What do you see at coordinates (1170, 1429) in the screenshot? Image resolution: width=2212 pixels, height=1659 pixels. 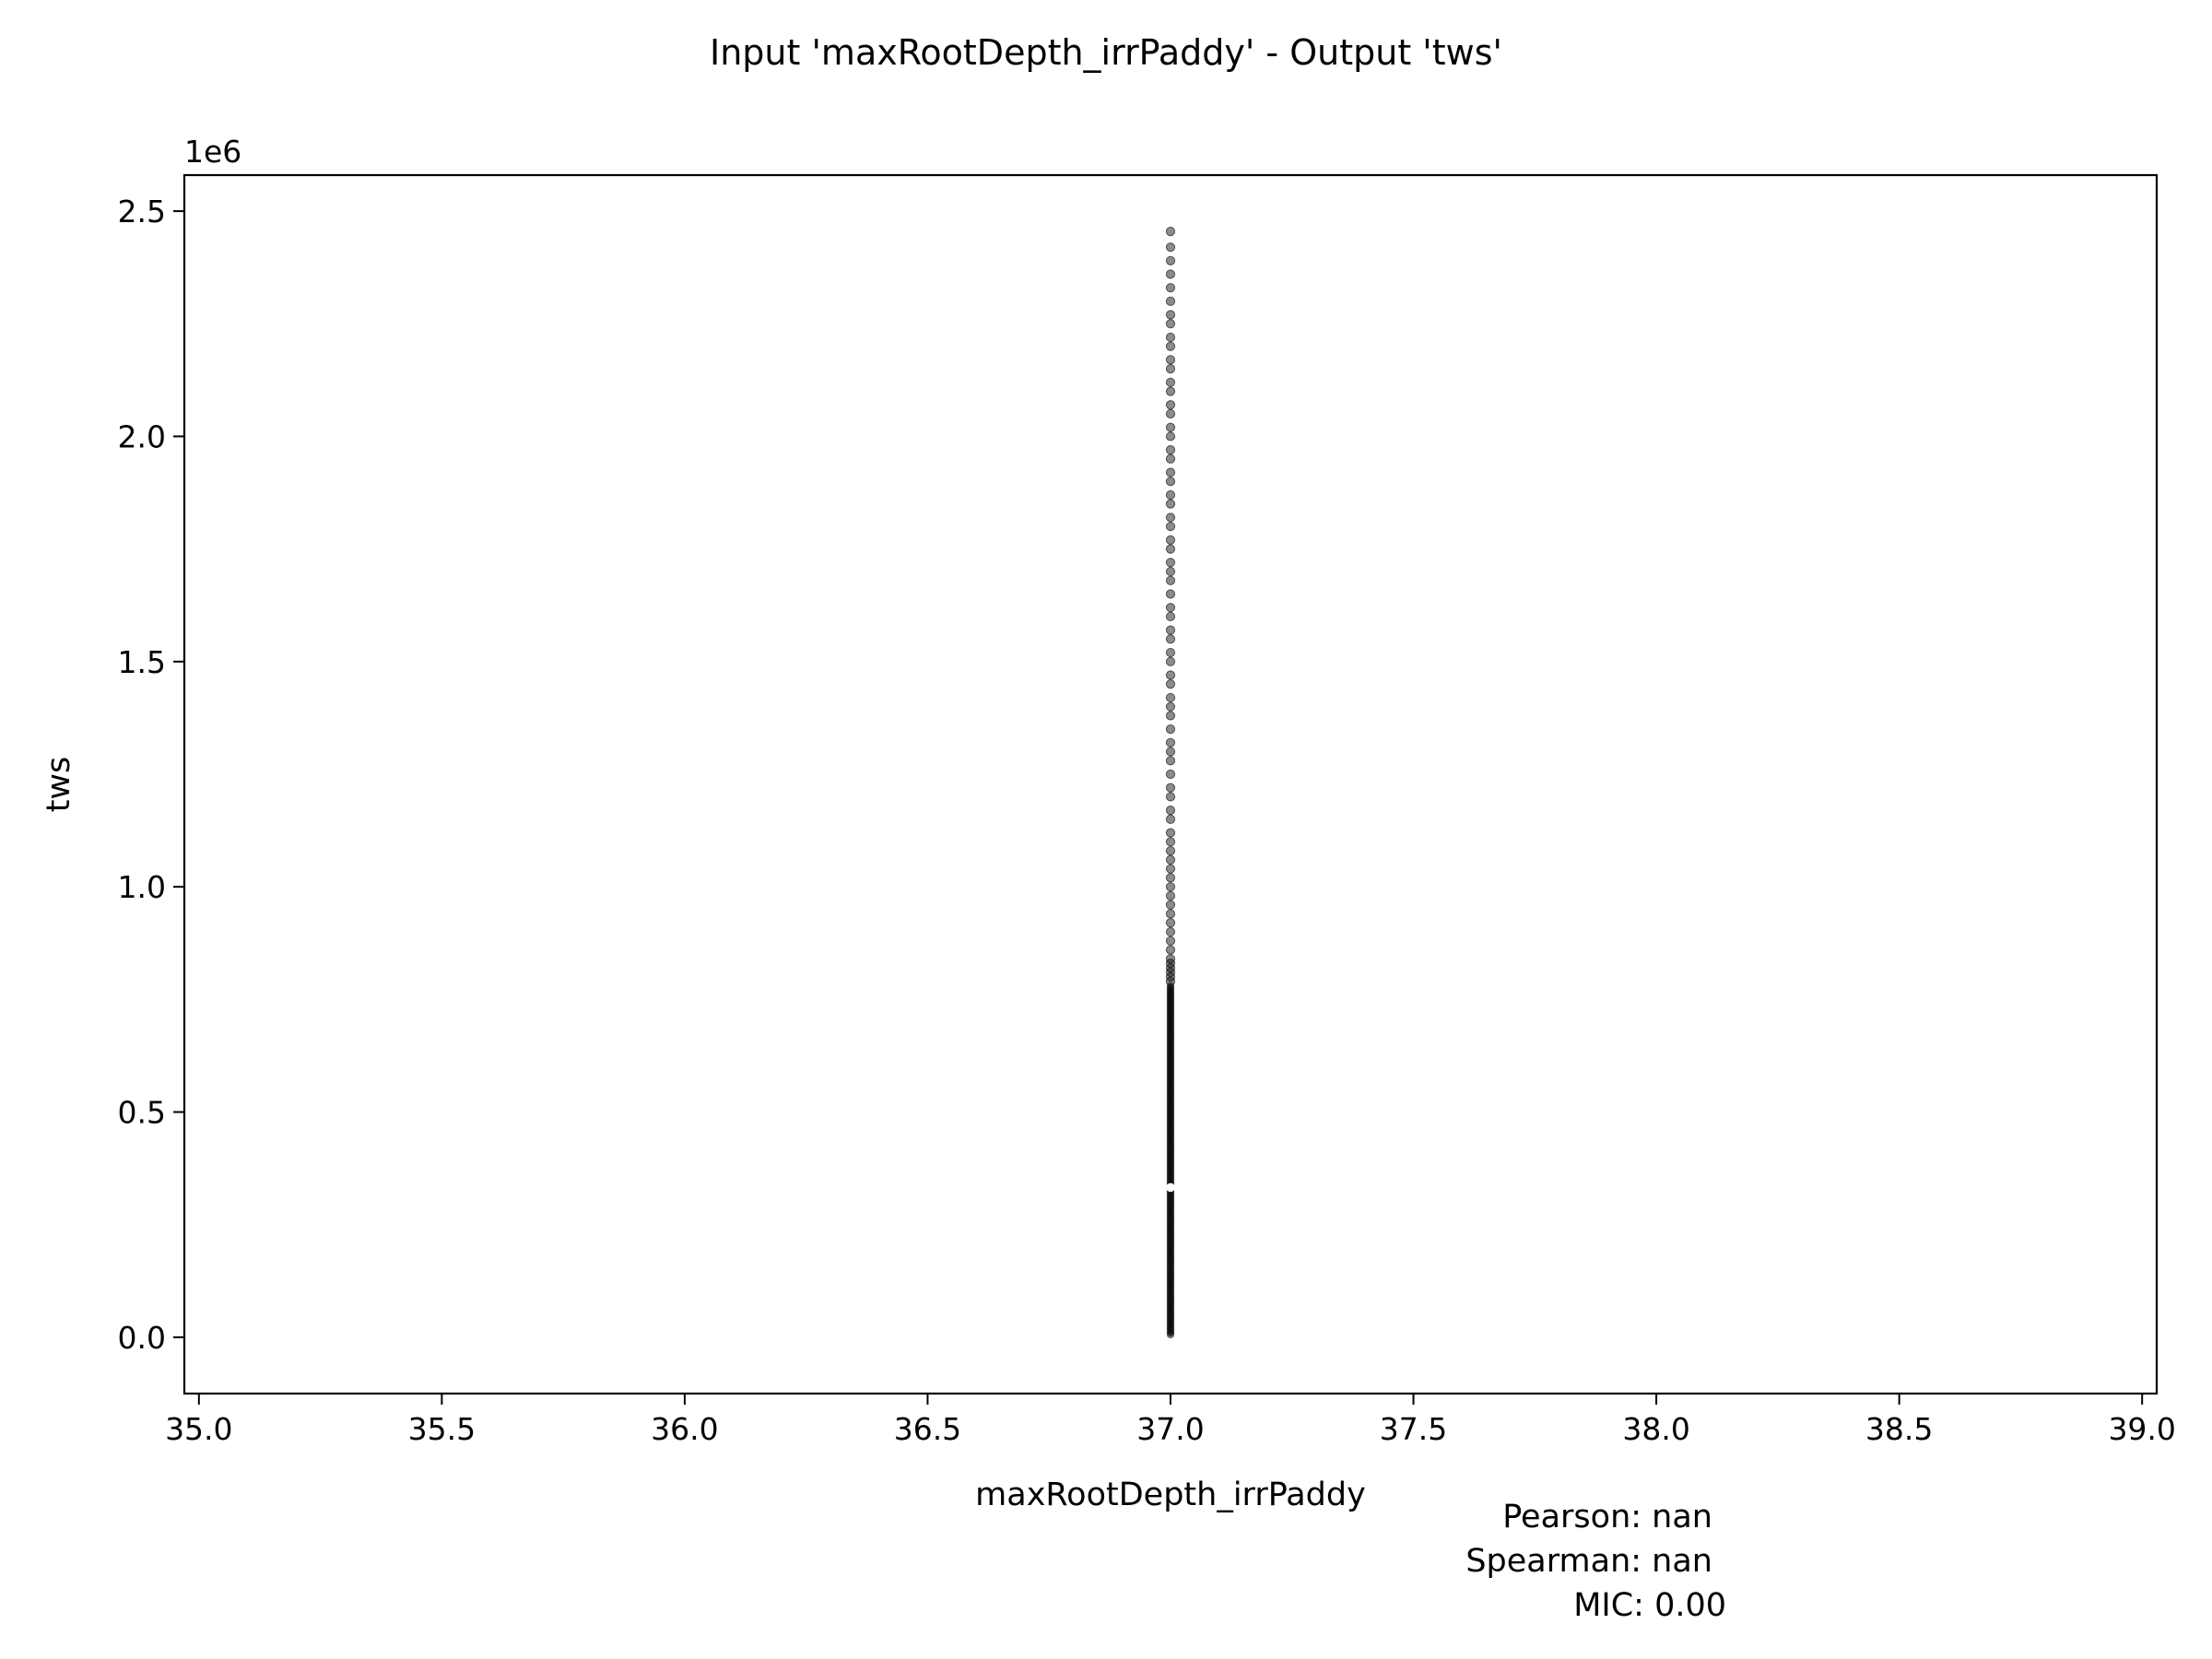 I see `x-tick-label: 37.0` at bounding box center [1170, 1429].